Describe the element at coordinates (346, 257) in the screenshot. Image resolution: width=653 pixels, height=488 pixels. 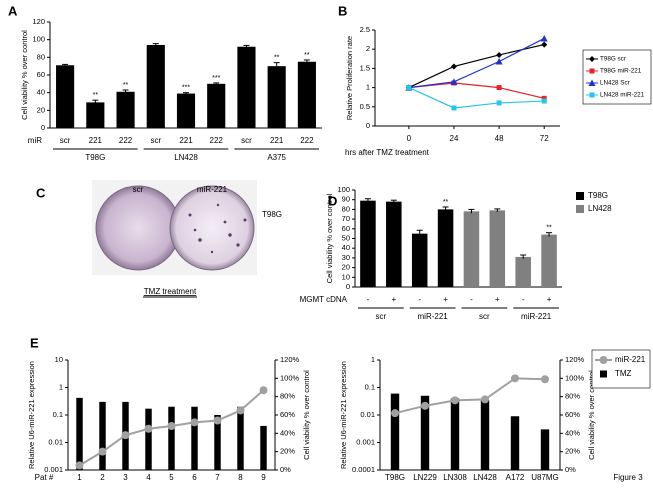
I see `y-tick-label: 30` at that location.